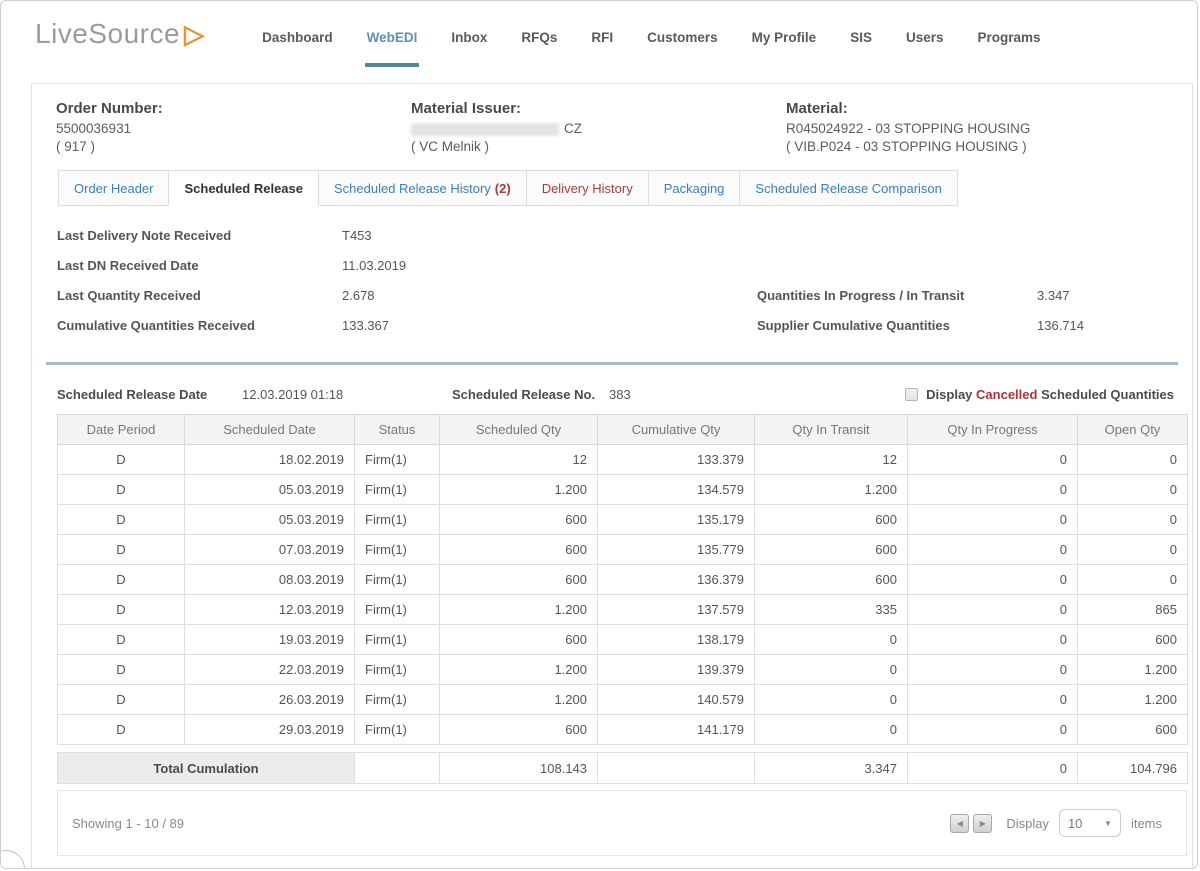 The height and width of the screenshot is (871, 1200). I want to click on livesource-logo: LiveSource ▷, so click(119, 34).